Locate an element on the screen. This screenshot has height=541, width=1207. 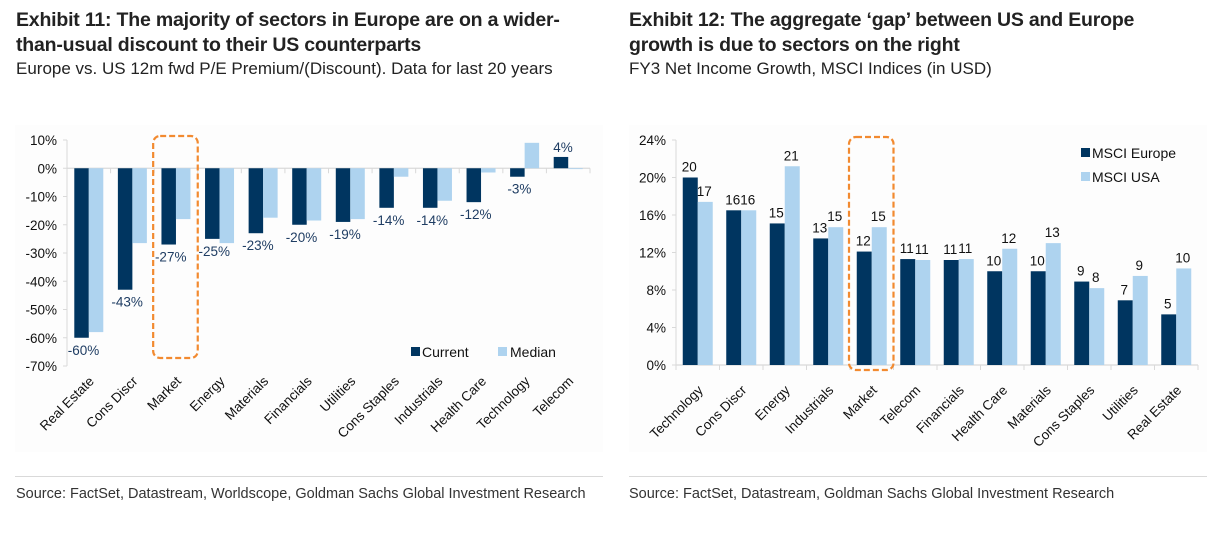
exhibit-11-data-label: -12% is located at coordinates (476, 214).